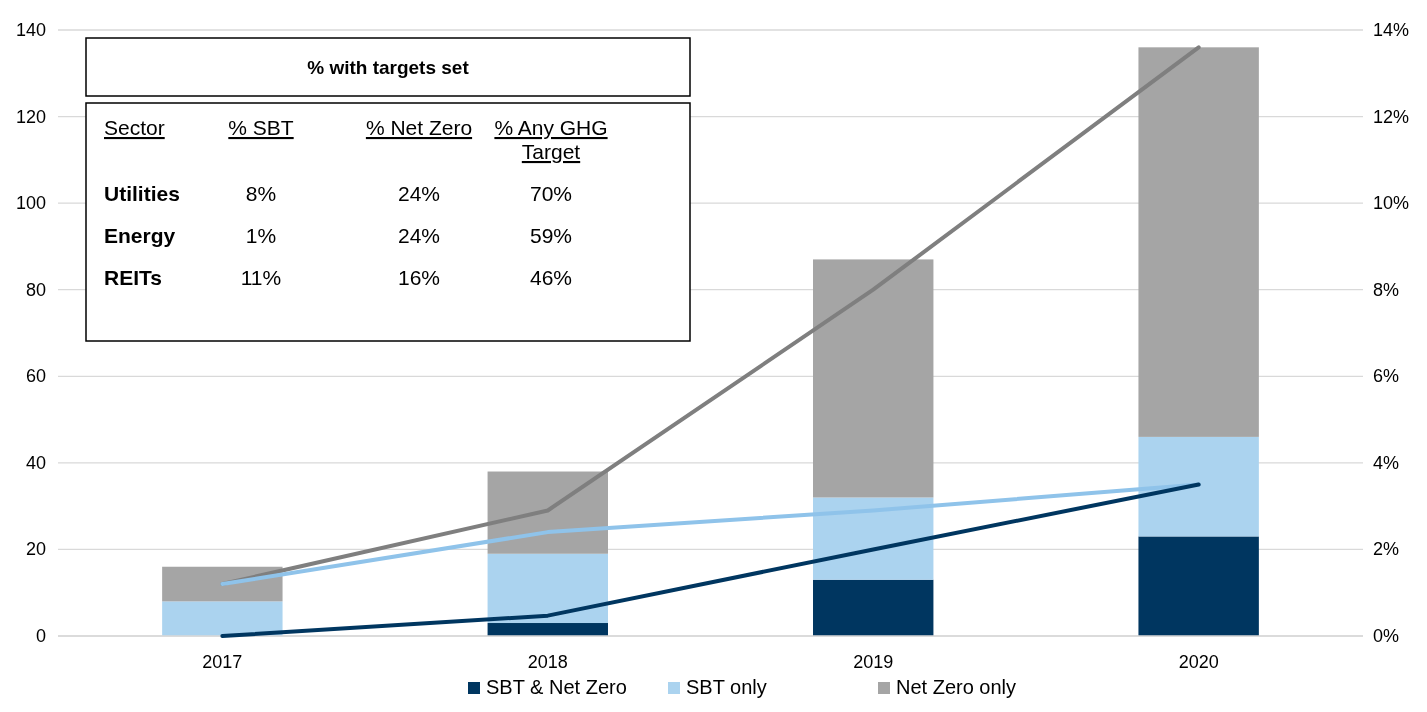  Describe the element at coordinates (222, 662) in the screenshot. I see `x-tick-label: 2017` at that location.